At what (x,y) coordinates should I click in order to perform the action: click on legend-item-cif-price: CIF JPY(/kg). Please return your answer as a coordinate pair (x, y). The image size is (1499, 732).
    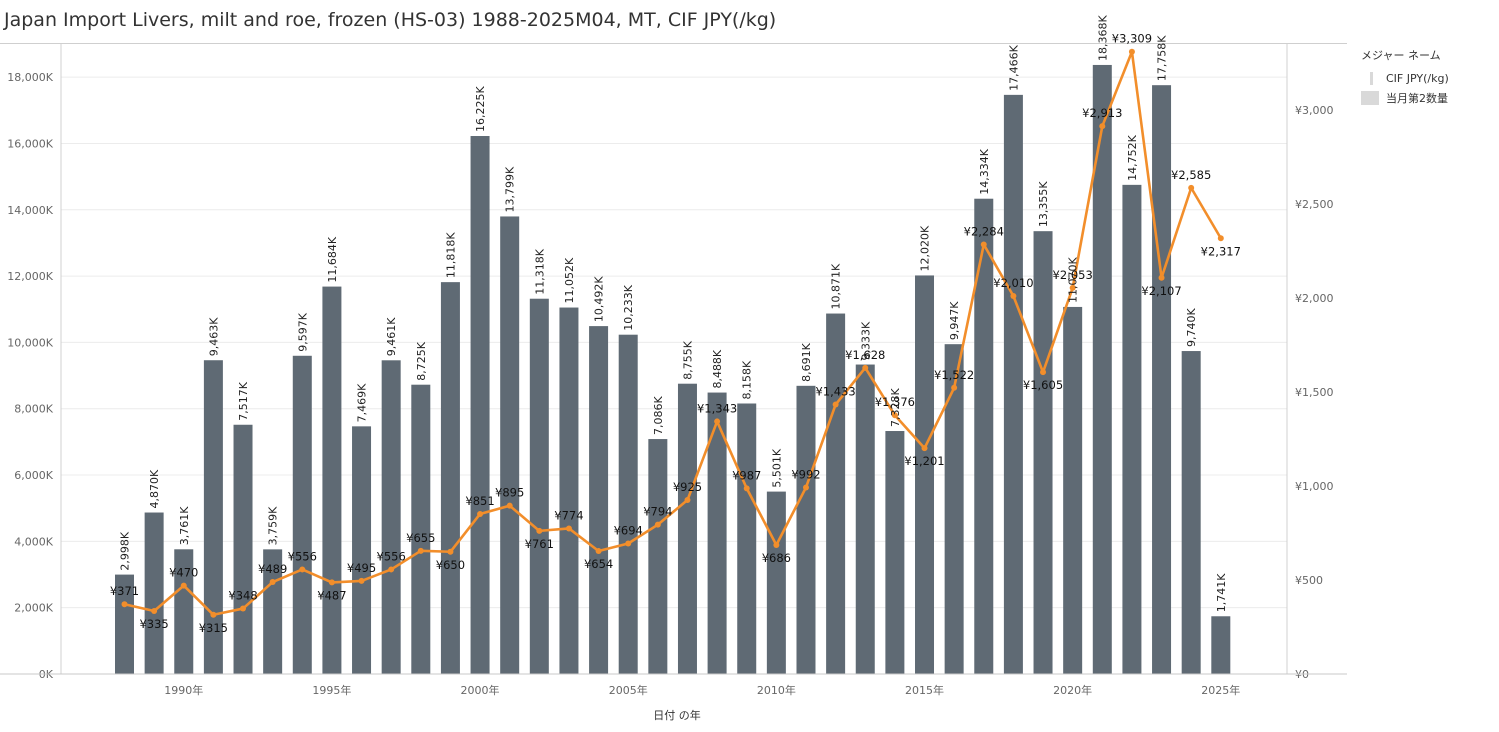
    Looking at the image, I should click on (1405, 78).